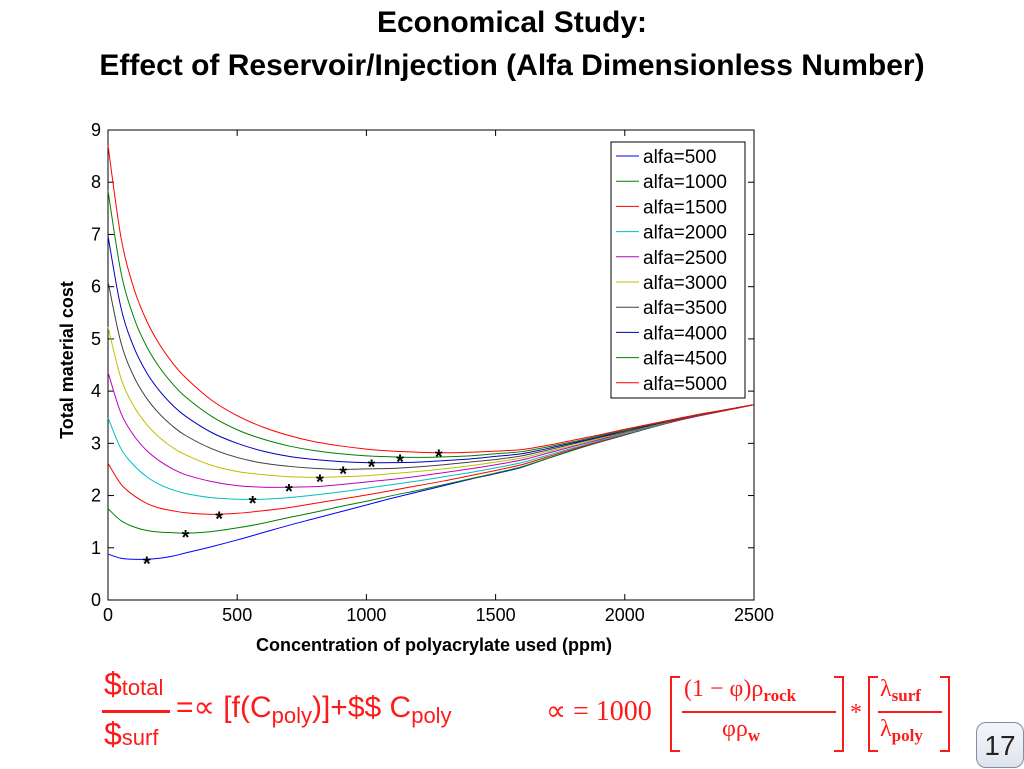  I want to click on y-axis-label: Total material cost, so click(67, 360).